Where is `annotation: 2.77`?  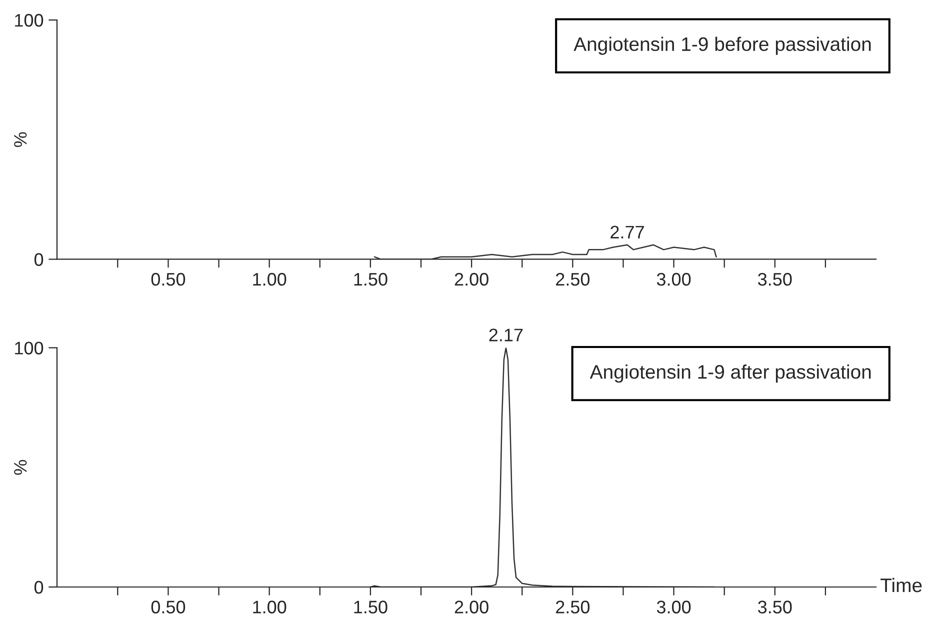 annotation: 2.77 is located at coordinates (627, 232).